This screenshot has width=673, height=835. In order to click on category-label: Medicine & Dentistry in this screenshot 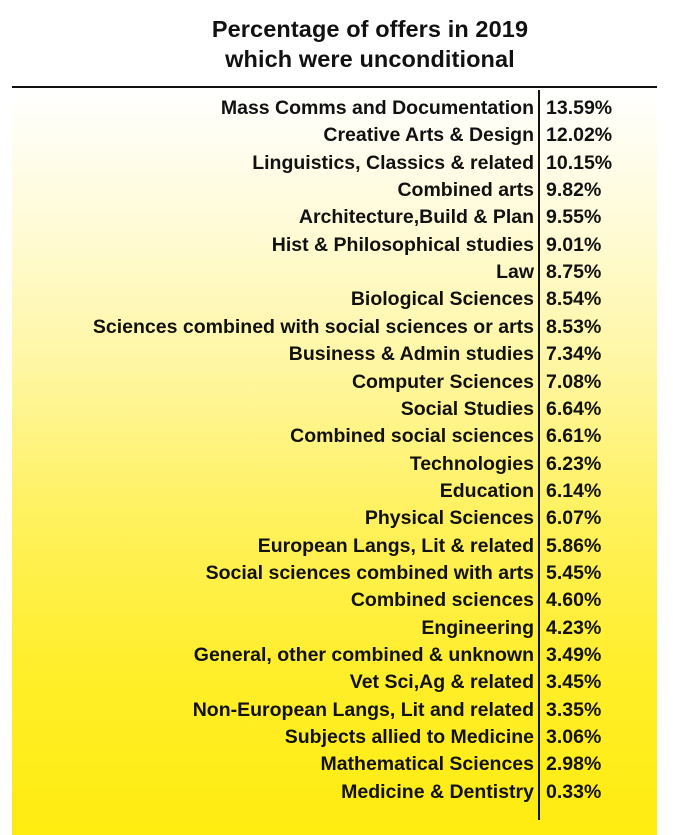, I will do `click(437, 791)`.